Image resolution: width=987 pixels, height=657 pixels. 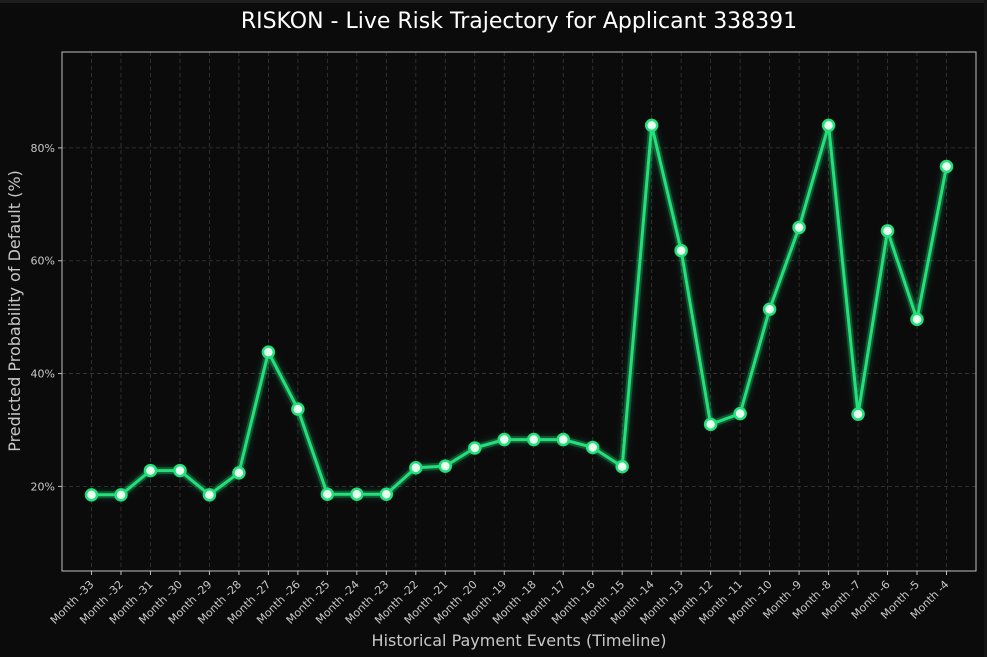 What do you see at coordinates (493, 1) in the screenshot?
I see `window-top-border` at bounding box center [493, 1].